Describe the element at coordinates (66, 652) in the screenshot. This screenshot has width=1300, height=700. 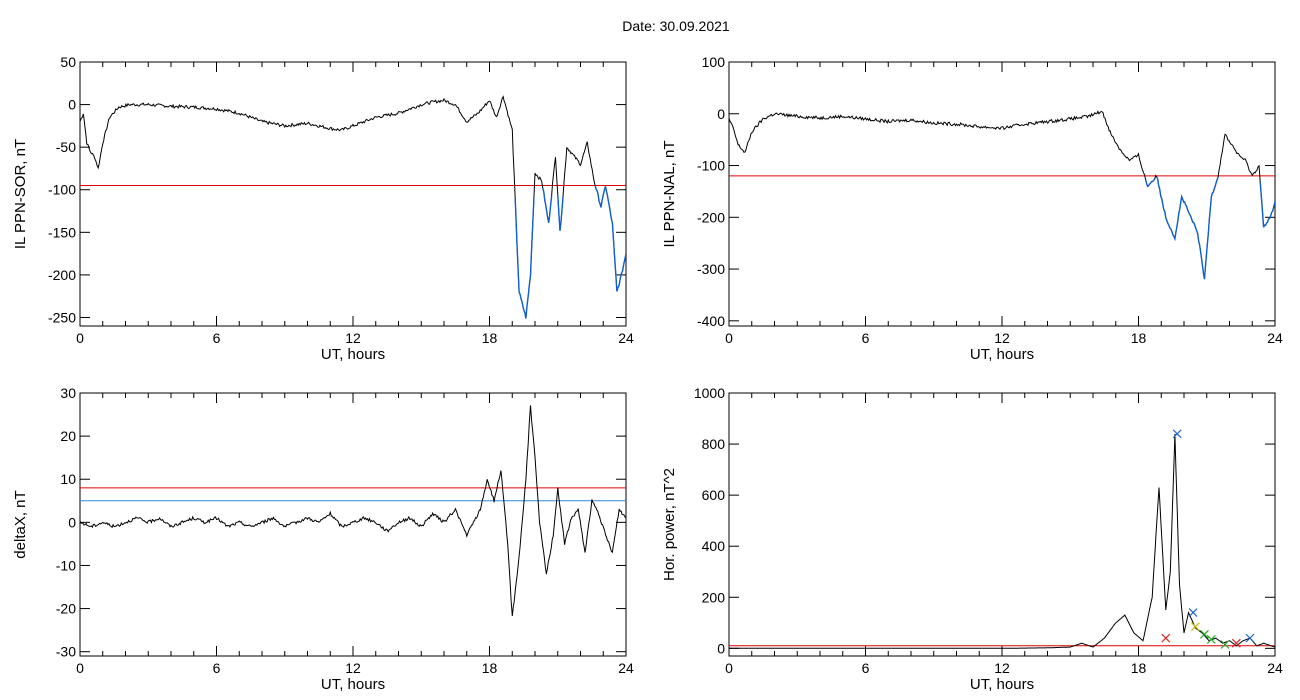
I see `y-tick-label: -30` at that location.